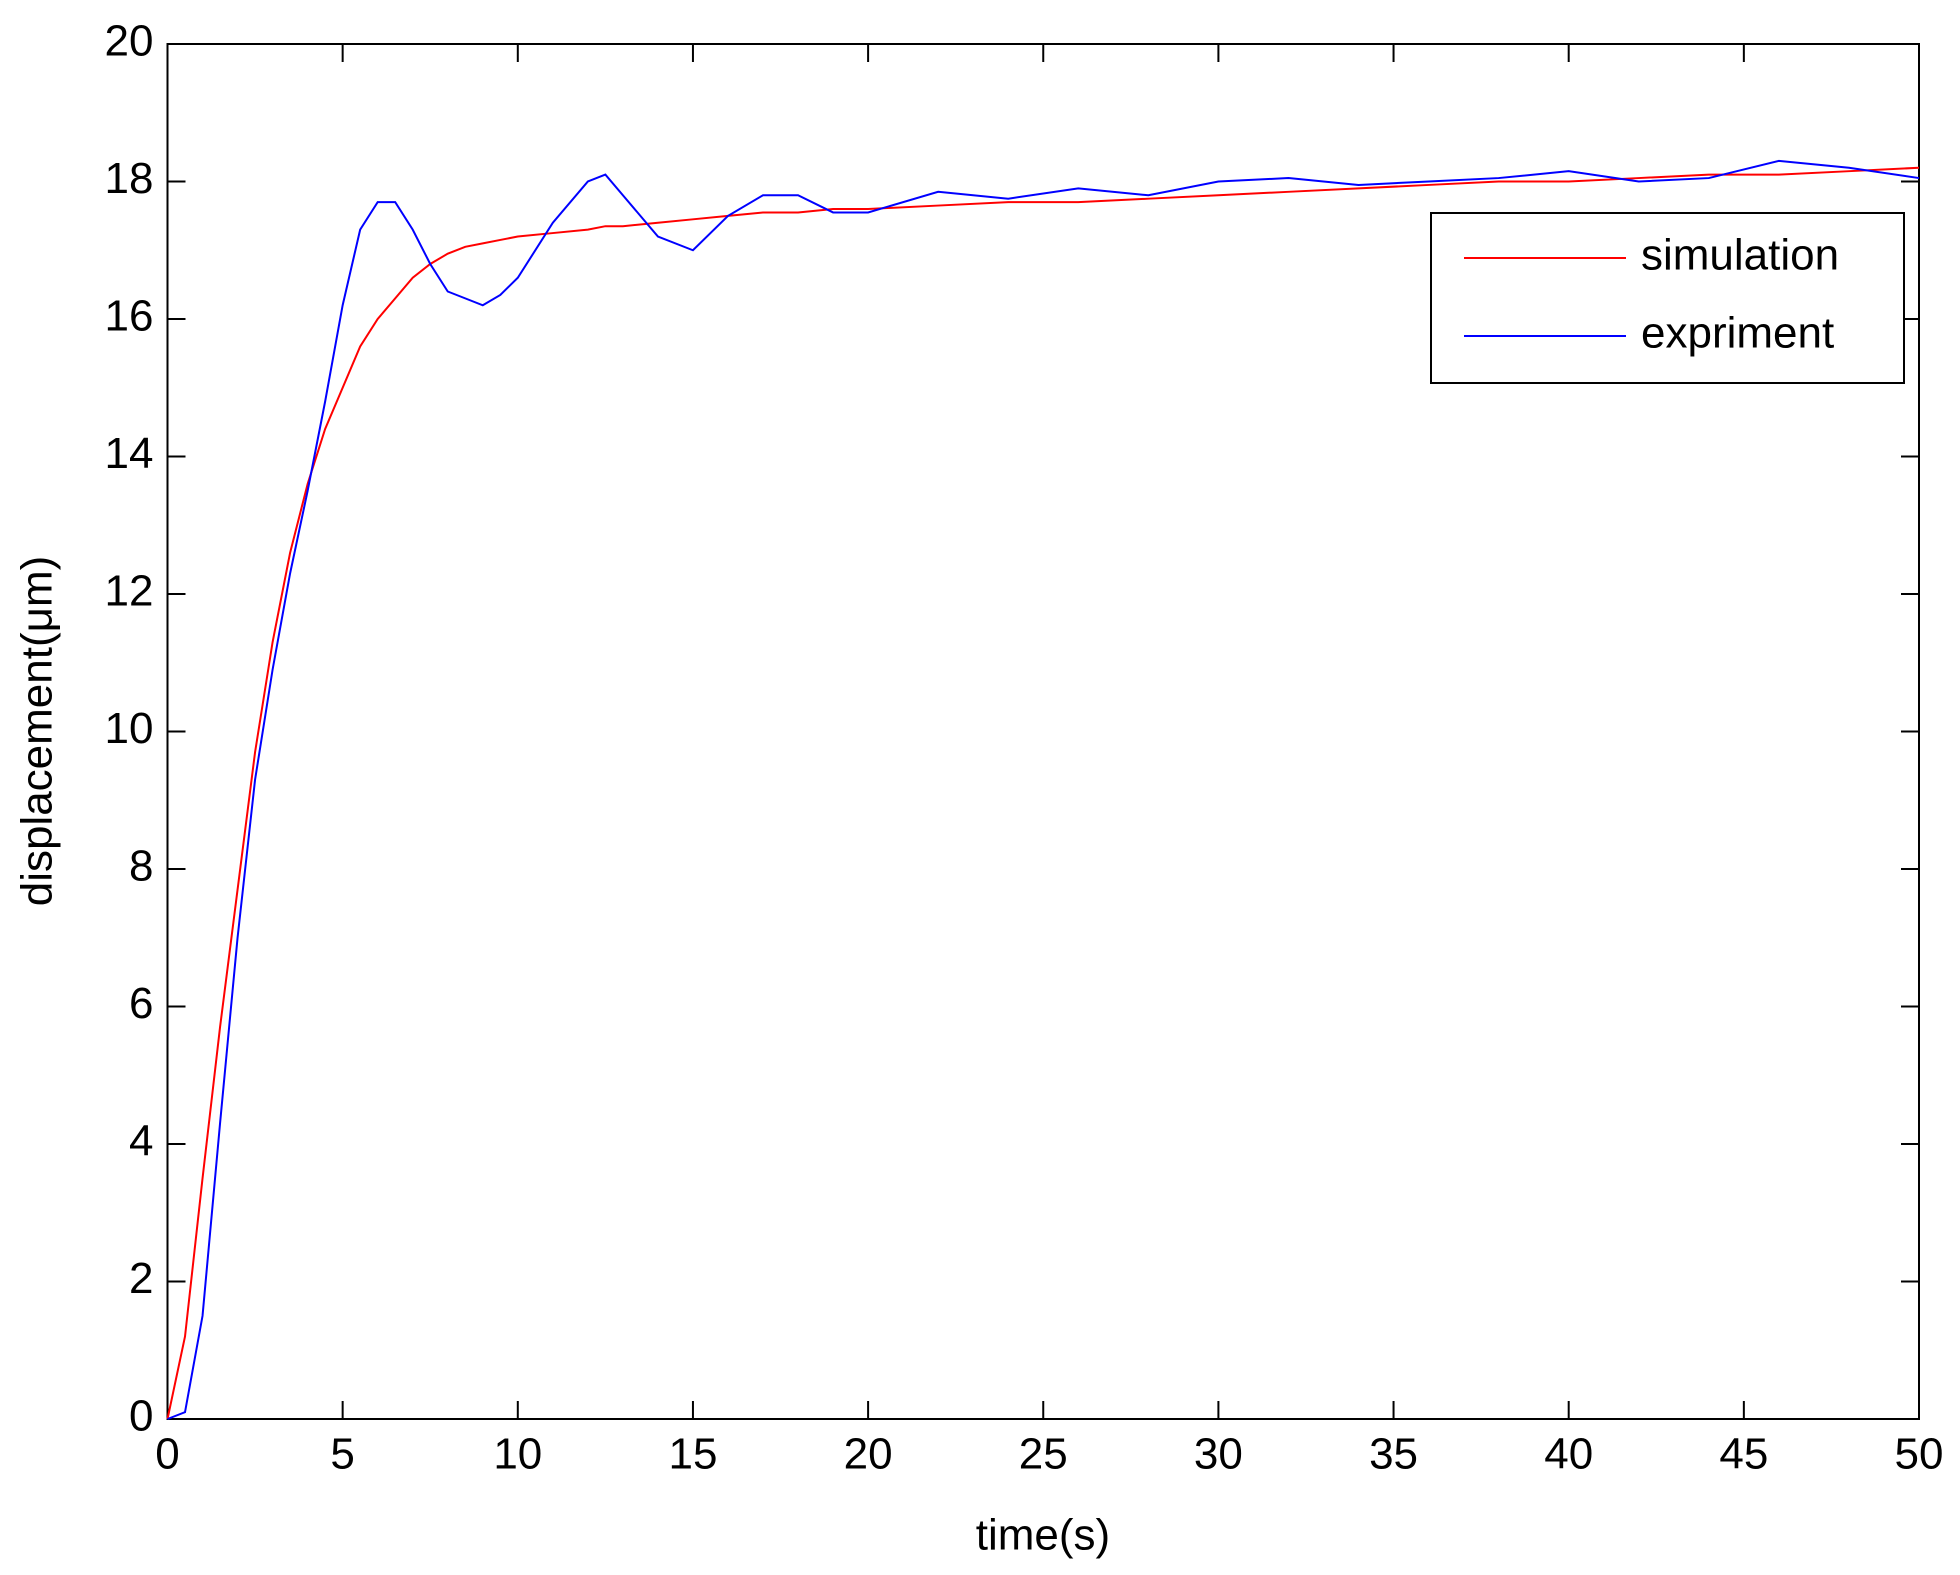 Image resolution: width=1960 pixels, height=1575 pixels. Describe the element at coordinates (1043, 1454) in the screenshot. I see `x-tick-label: 25` at that location.